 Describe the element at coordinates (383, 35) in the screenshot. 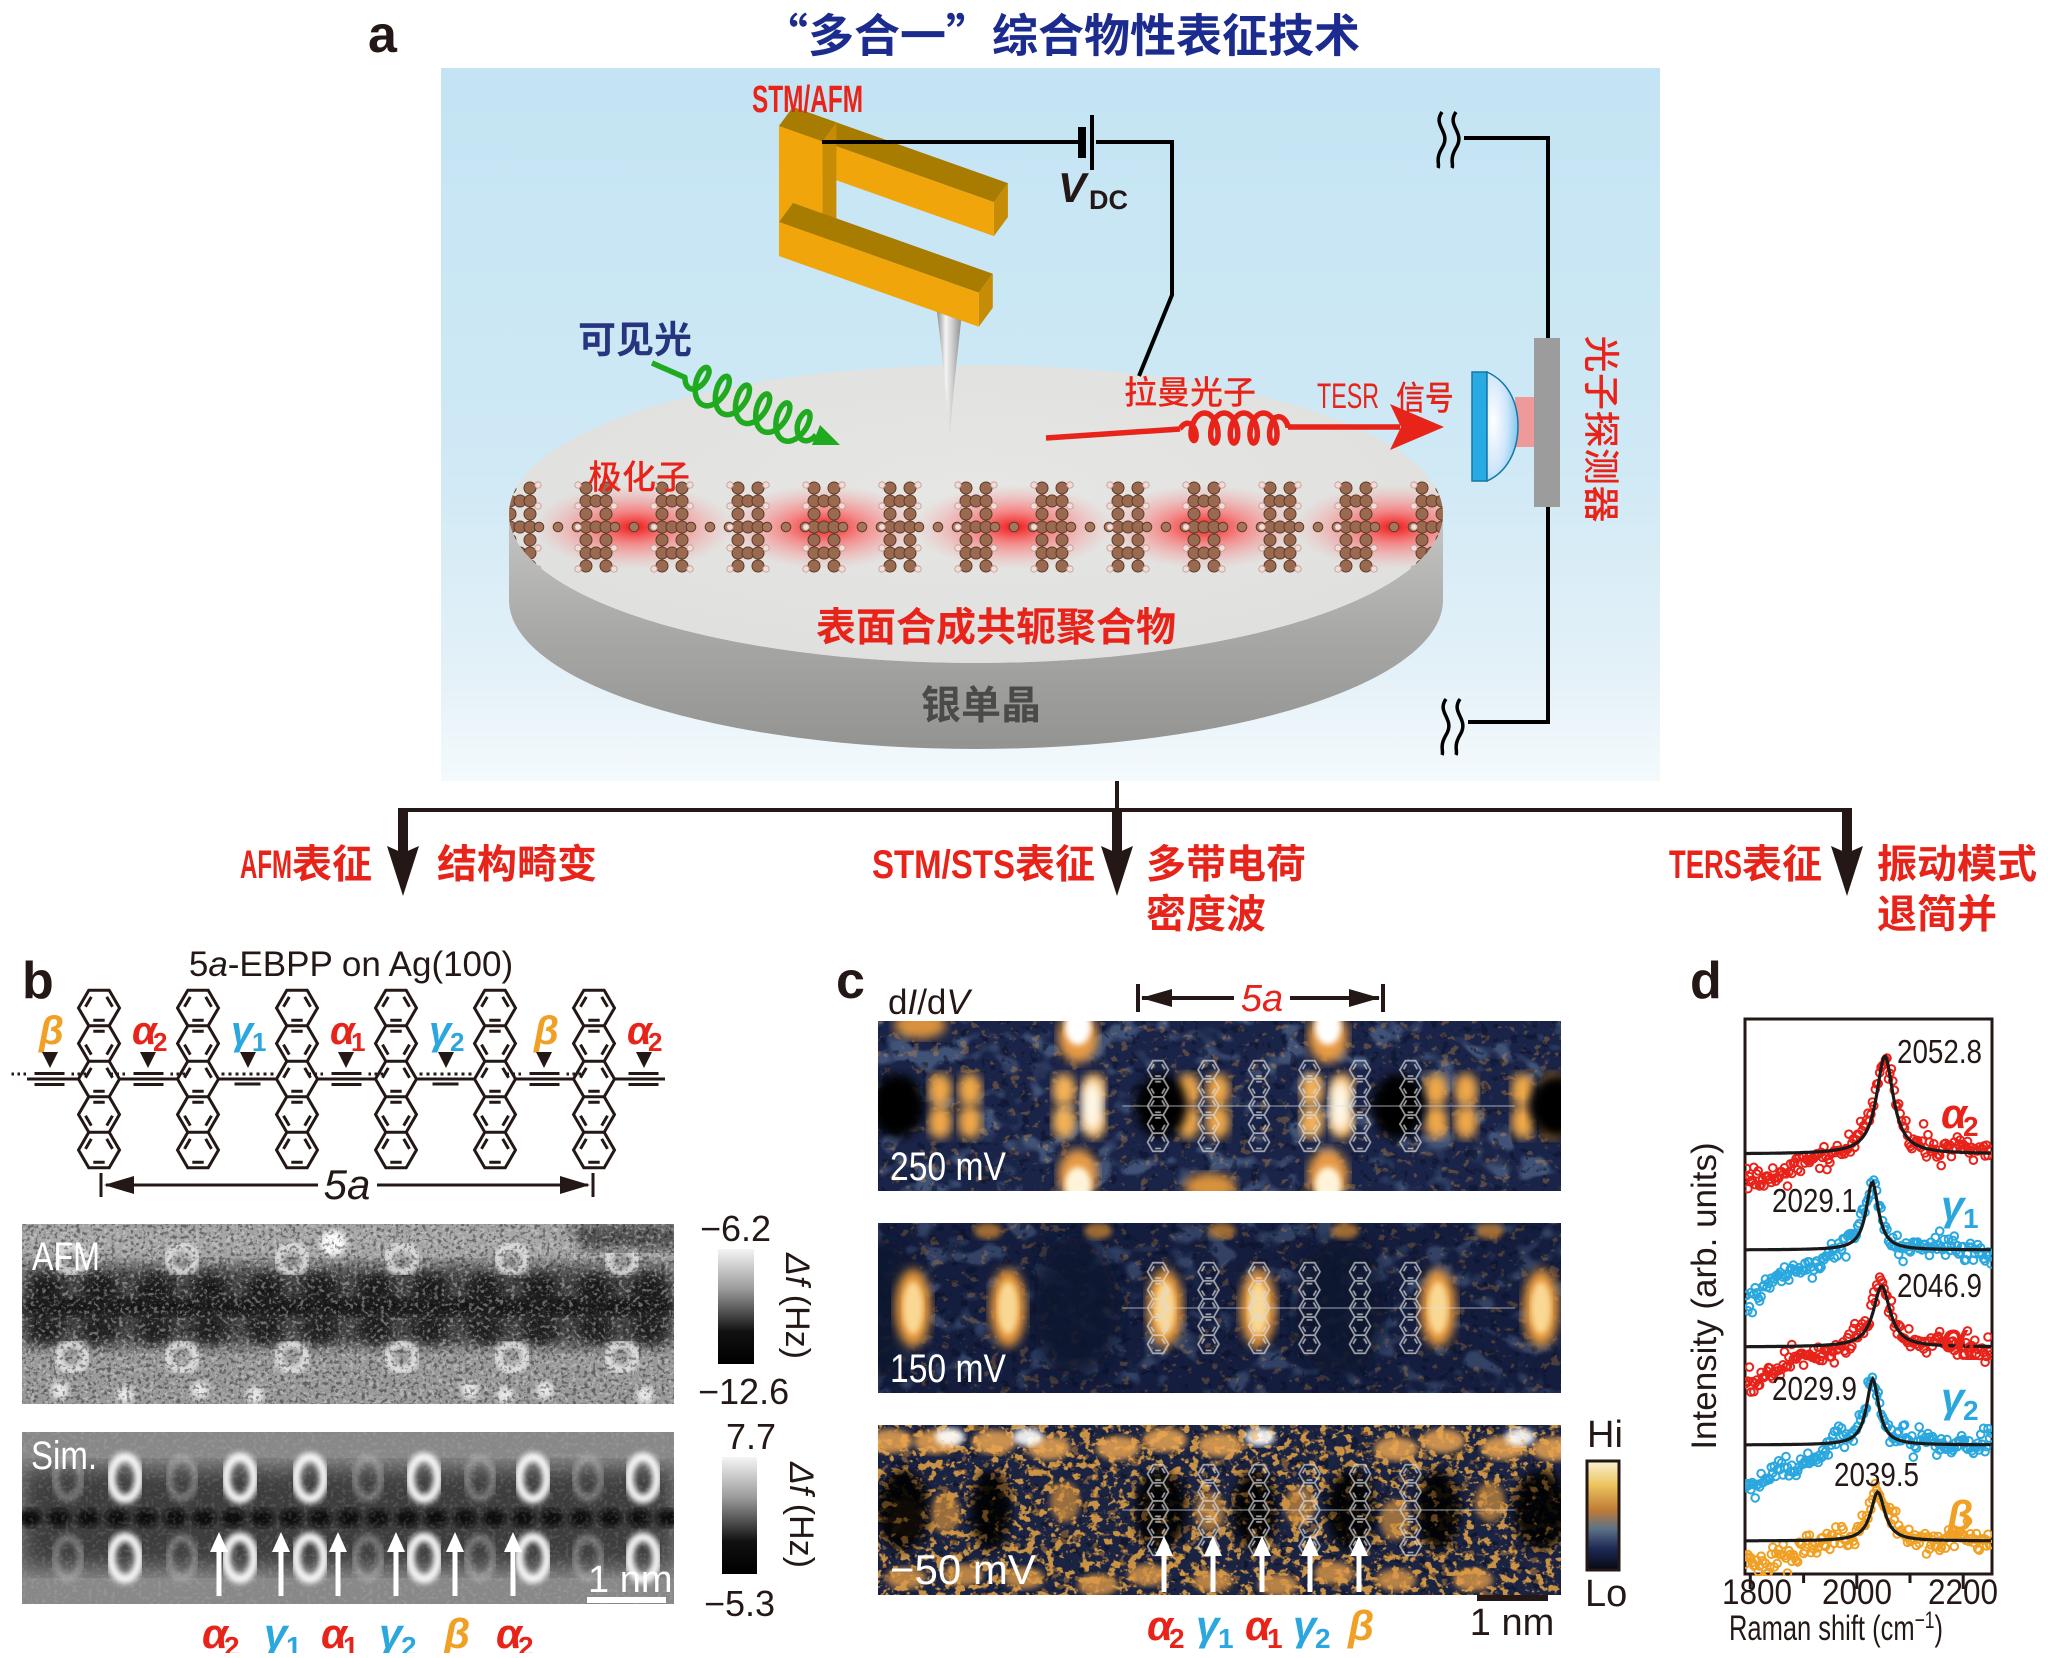

I see `svg-text: a` at that location.